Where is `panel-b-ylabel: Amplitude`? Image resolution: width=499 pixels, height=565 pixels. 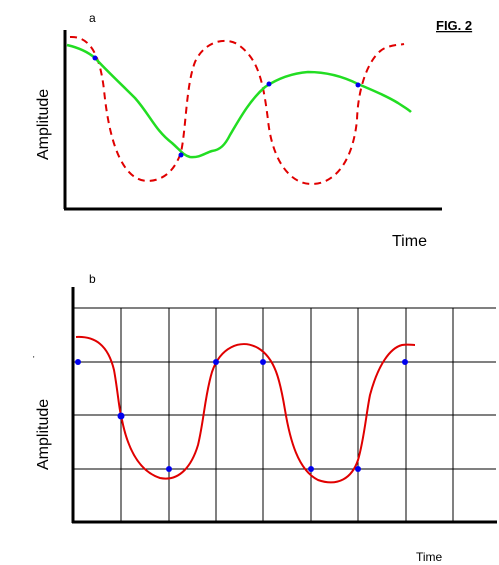
panel-b-ylabel: Amplitude is located at coordinates (43, 434).